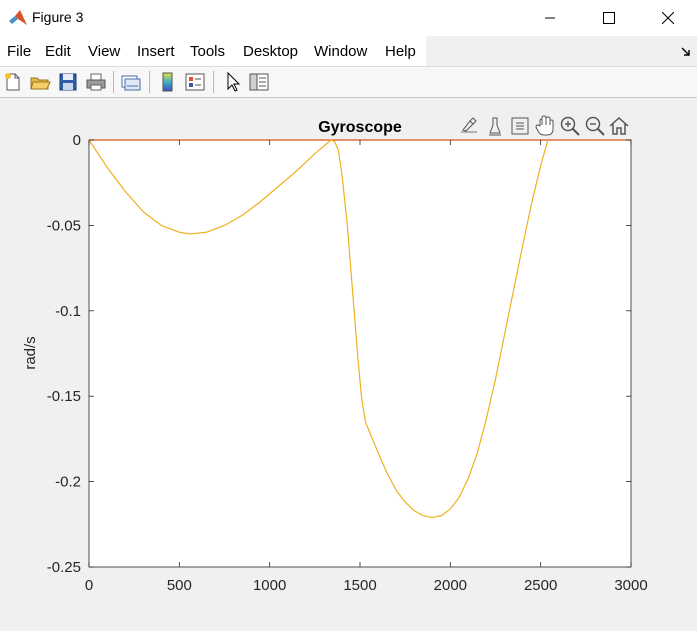 Image resolution: width=697 pixels, height=631 pixels. What do you see at coordinates (400, 51) in the screenshot?
I see `menu-help: Help` at bounding box center [400, 51].